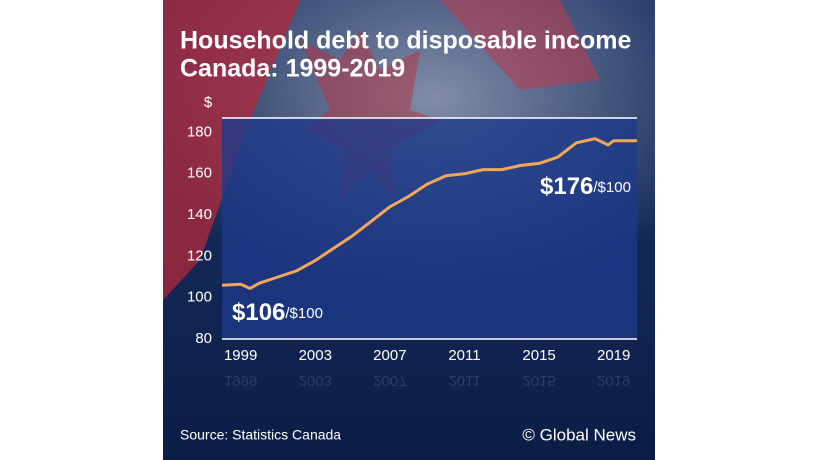 This screenshot has width=820, height=460. I want to click on y-tick-label: 80, so click(203, 338).